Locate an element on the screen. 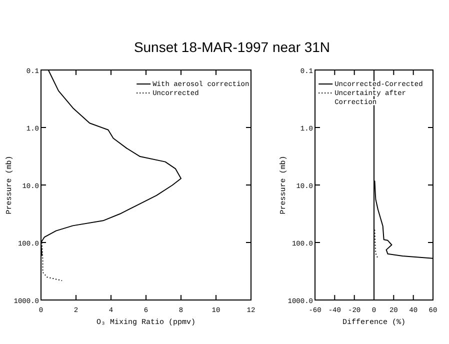 The height and width of the screenshot is (344, 449). chart-title: Sunset 18-MAR-1997 near 31N is located at coordinates (232, 47).